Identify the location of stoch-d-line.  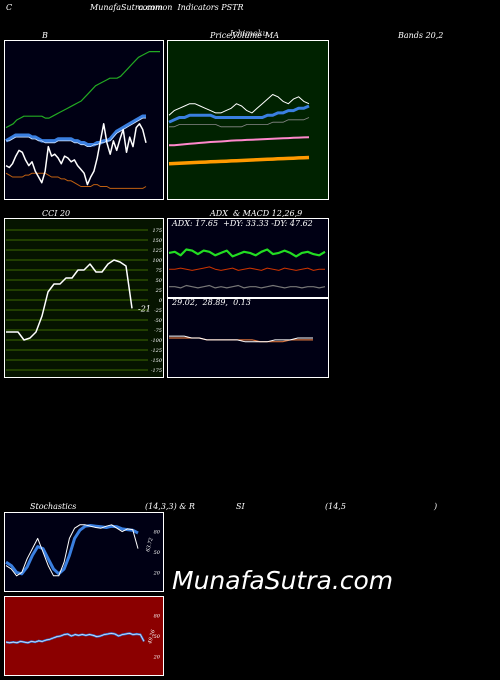
(72, 550).